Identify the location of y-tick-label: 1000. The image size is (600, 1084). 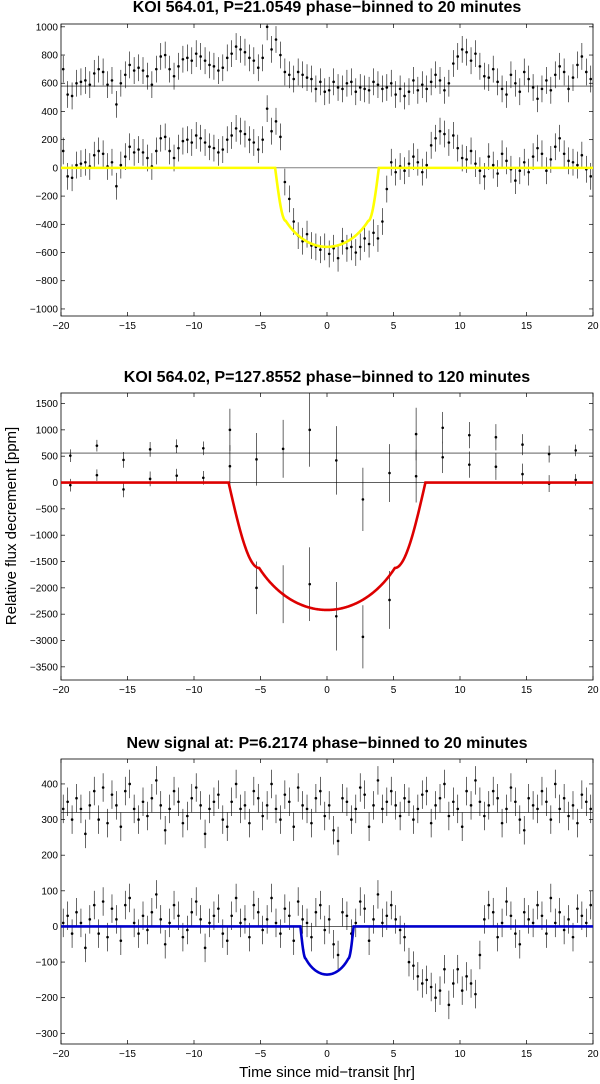
(47, 430).